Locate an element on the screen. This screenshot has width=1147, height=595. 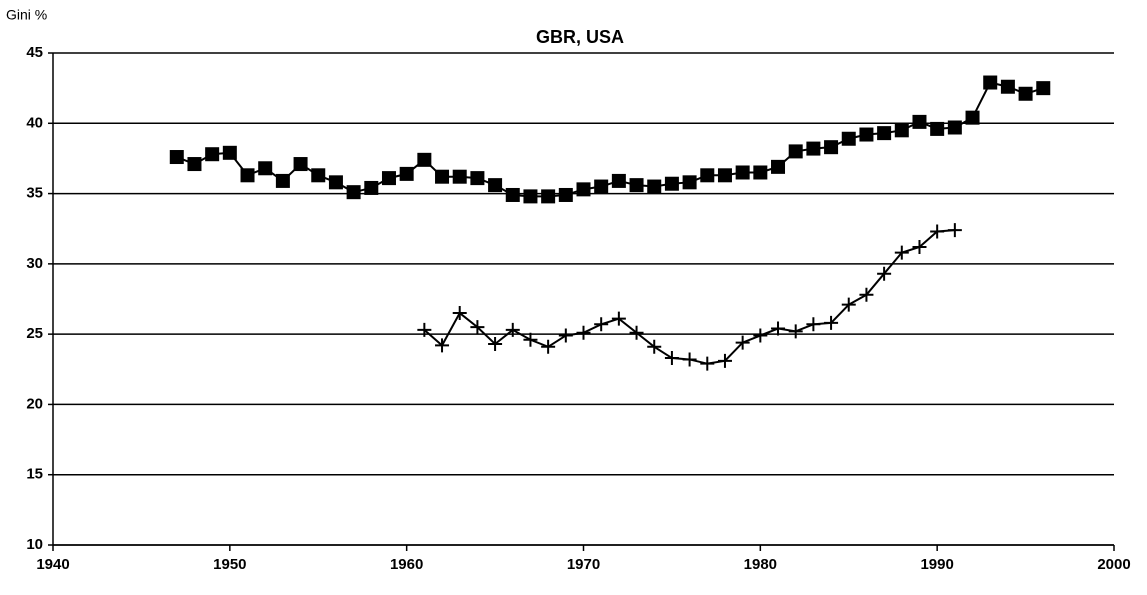
y-tick-label: 35 is located at coordinates (34, 193).